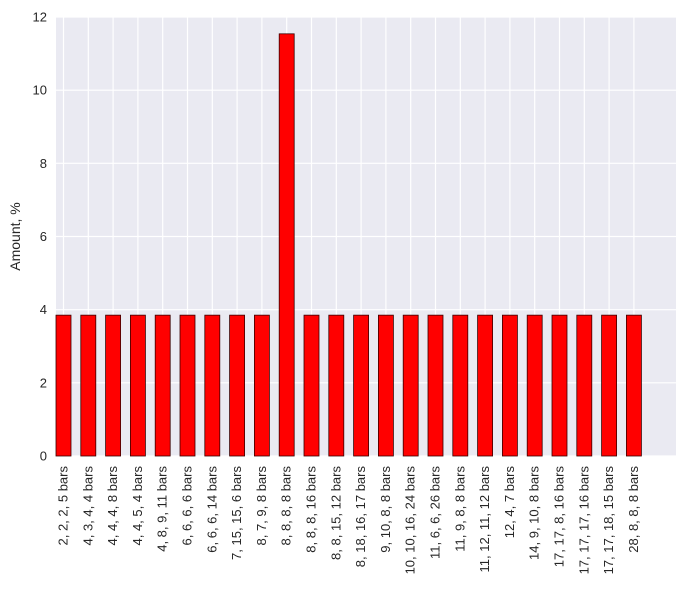  What do you see at coordinates (187, 506) in the screenshot?
I see `x-tick-label: 6, 6, 6, 6 bars` at bounding box center [187, 506].